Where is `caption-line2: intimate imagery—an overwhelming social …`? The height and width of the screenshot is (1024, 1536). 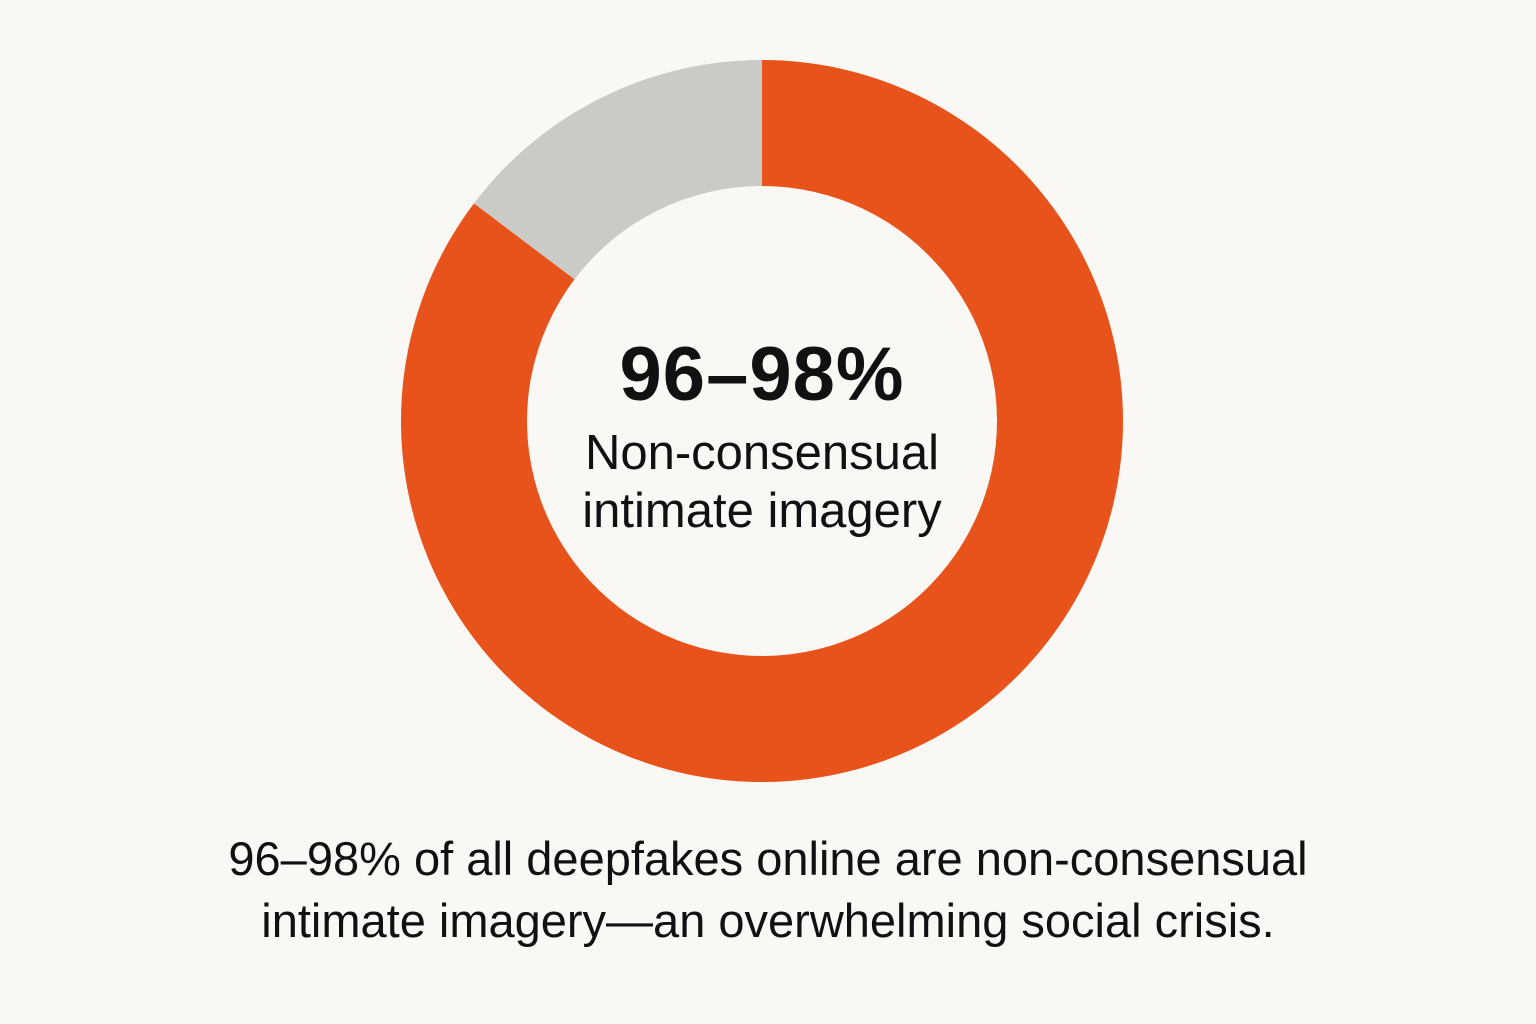
caption-line2: intimate imagery—an overwhelming social … is located at coordinates (768, 920).